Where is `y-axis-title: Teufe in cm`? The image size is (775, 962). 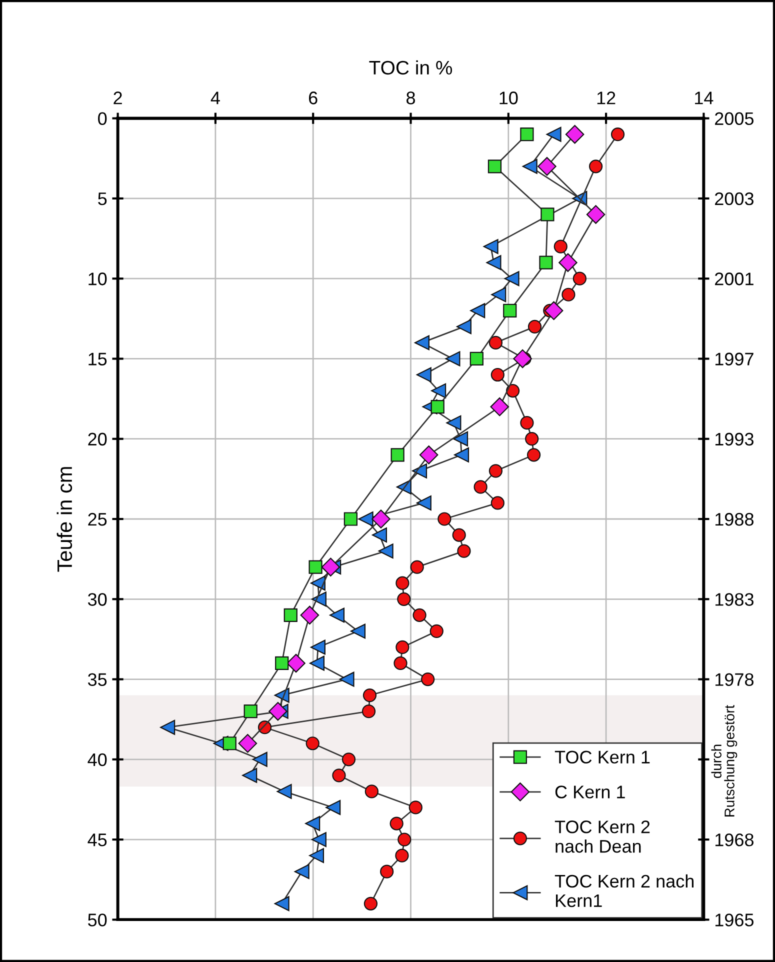 y-axis-title: Teufe in cm is located at coordinates (64, 519).